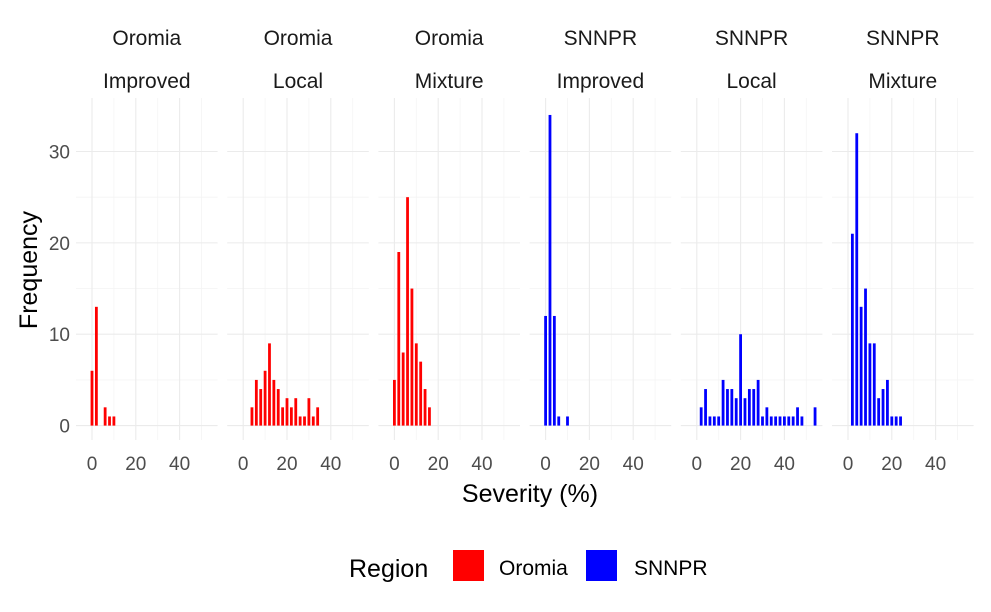 Image resolution: width=991 pixels, height=612 pixels. Describe the element at coordinates (671, 568) in the screenshot. I see `legend-label-snnpr: SNNPR` at that location.